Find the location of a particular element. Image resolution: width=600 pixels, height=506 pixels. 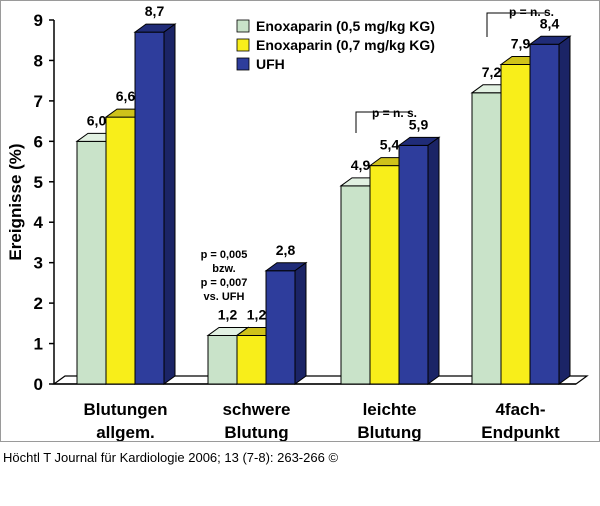

category-label: 4fach- is located at coordinates (520, 409).